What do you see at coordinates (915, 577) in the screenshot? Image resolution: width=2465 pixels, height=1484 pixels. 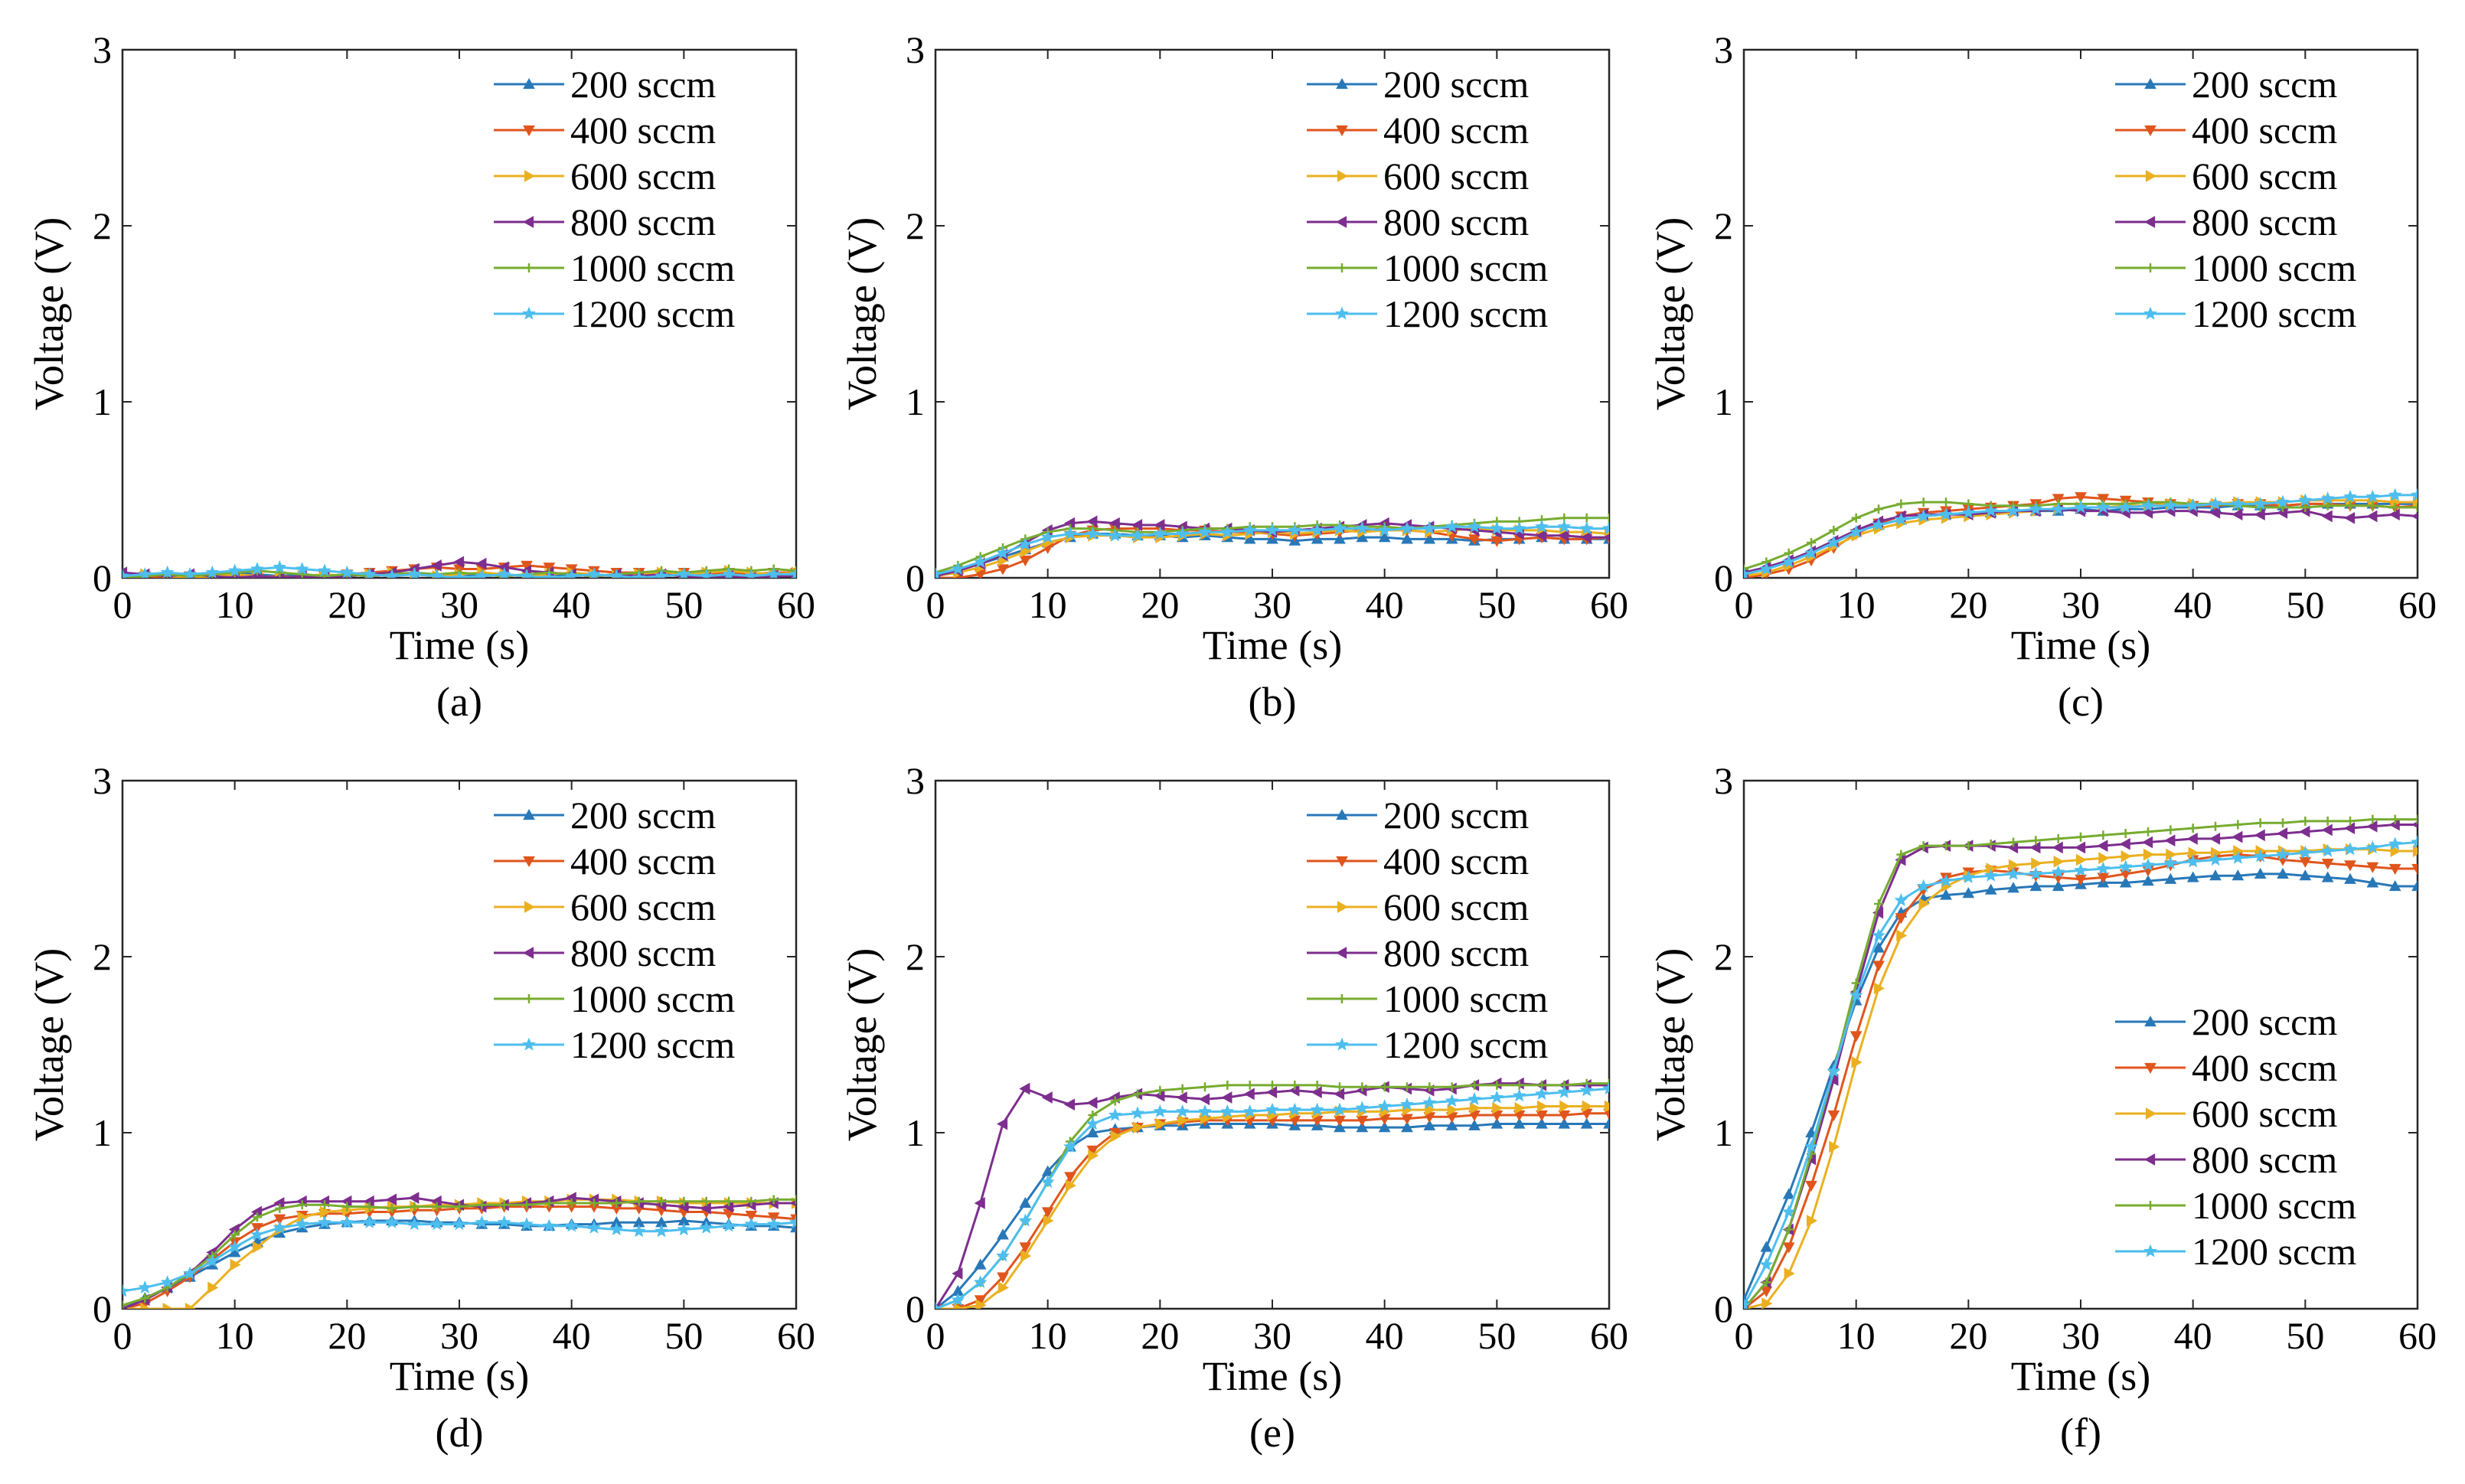 I see `y-tick-label: 0` at bounding box center [915, 577].